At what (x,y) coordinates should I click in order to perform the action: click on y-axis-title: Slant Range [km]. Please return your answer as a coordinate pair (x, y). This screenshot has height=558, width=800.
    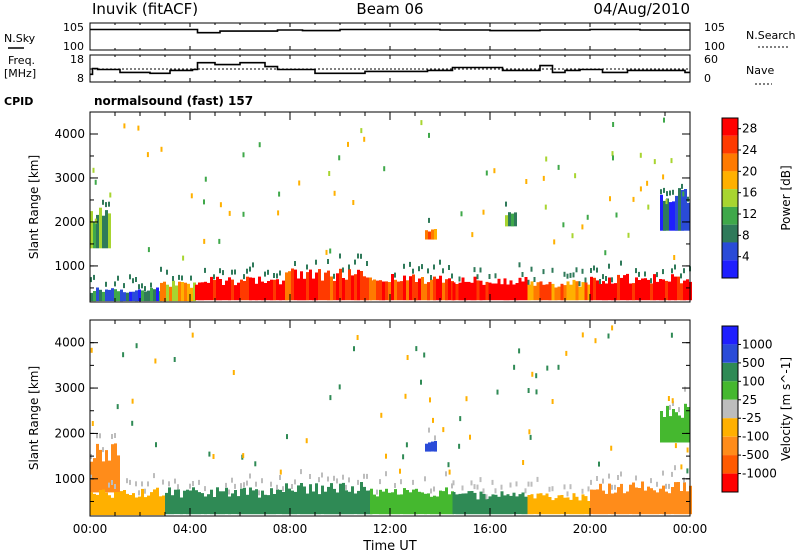
    Looking at the image, I should click on (34, 207).